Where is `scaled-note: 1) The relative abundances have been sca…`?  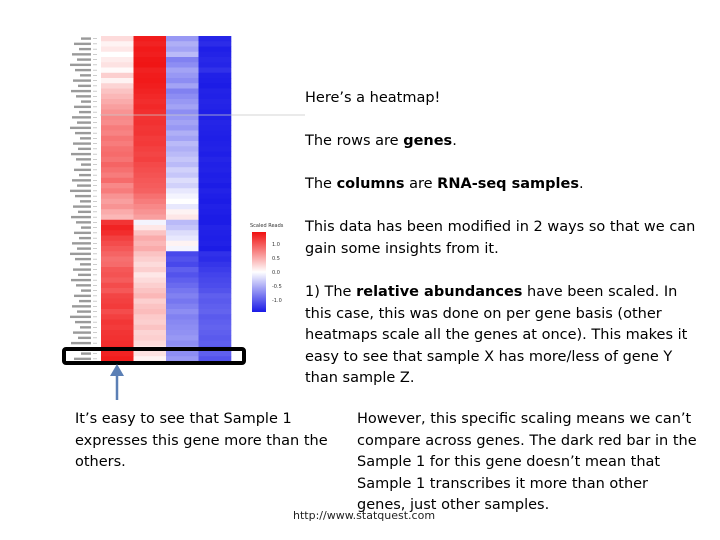 scaled-note: 1) The relative abundances have been sca… is located at coordinates (496, 335).